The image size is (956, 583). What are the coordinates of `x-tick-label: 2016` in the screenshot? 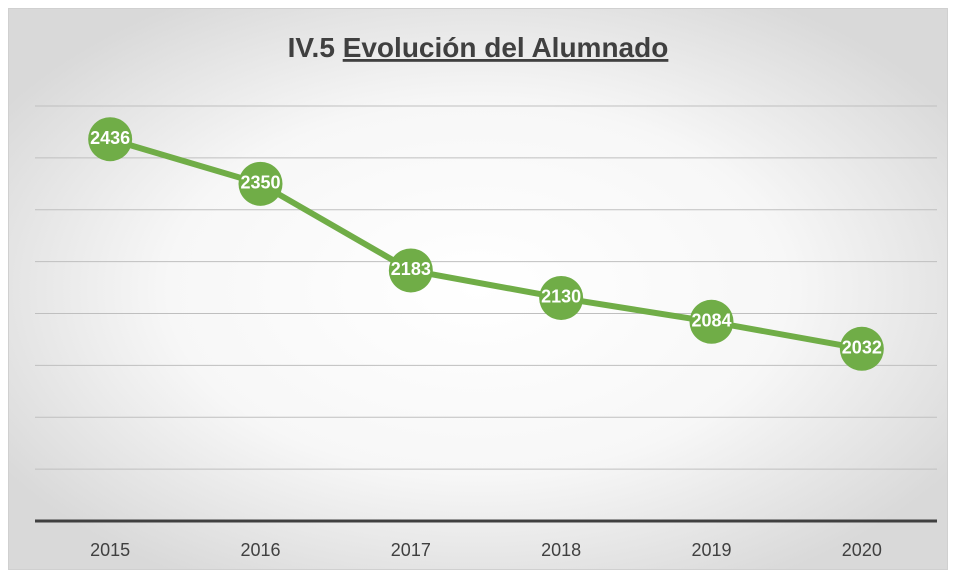 It's located at (260, 550).